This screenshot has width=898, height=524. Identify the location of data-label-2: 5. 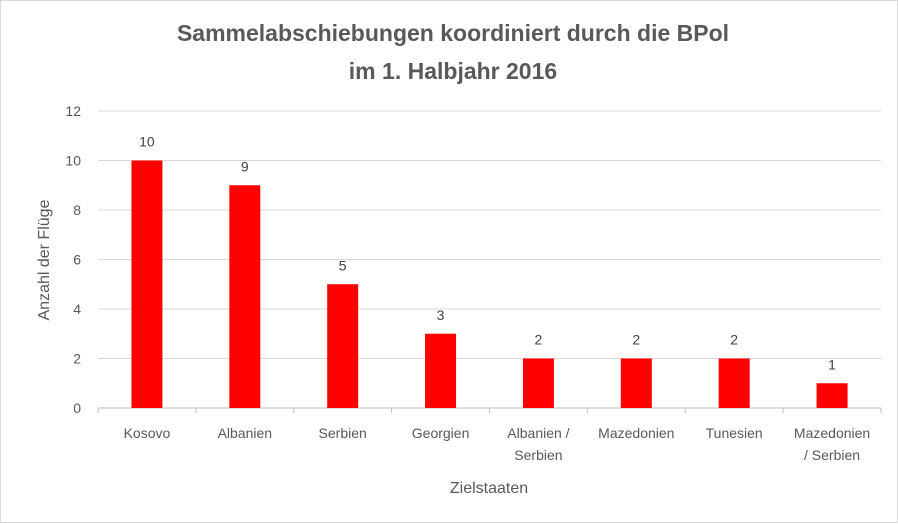
(343, 265).